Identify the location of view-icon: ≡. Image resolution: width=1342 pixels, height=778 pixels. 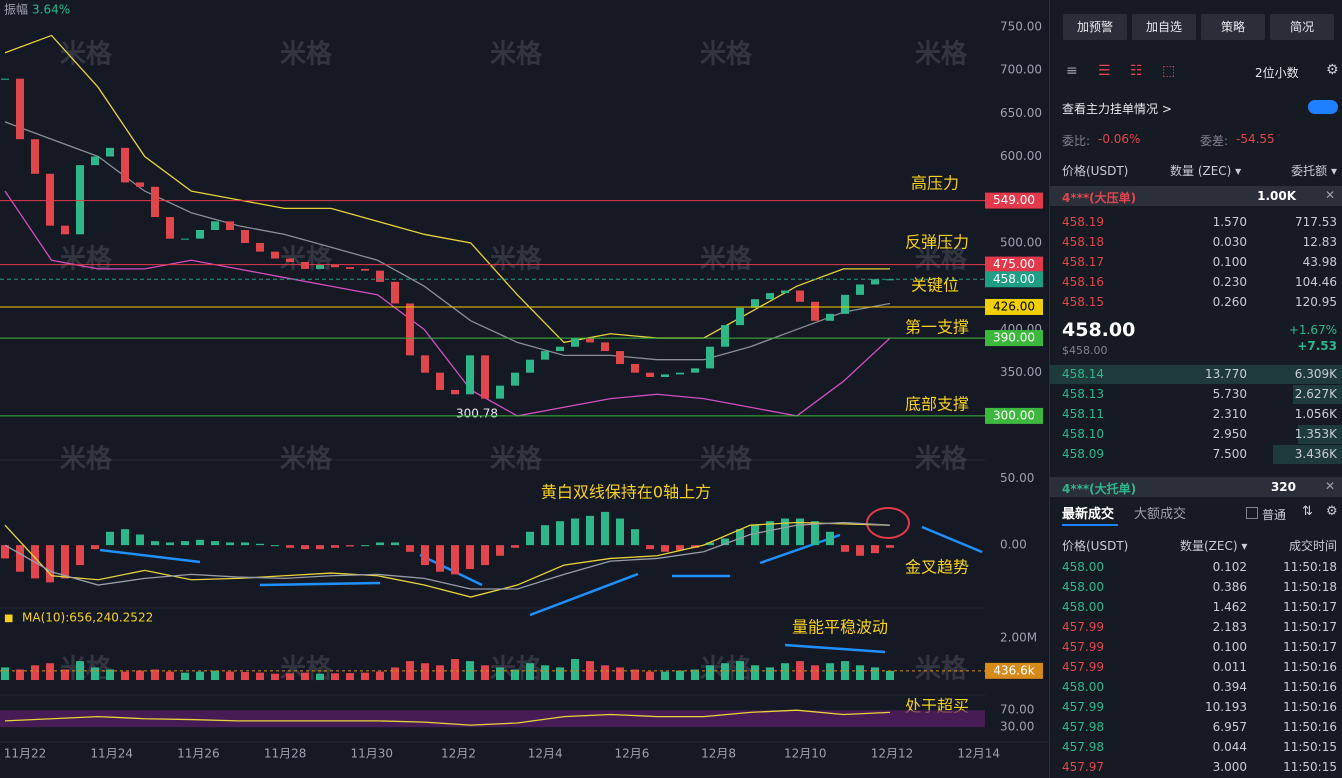
(1072, 71).